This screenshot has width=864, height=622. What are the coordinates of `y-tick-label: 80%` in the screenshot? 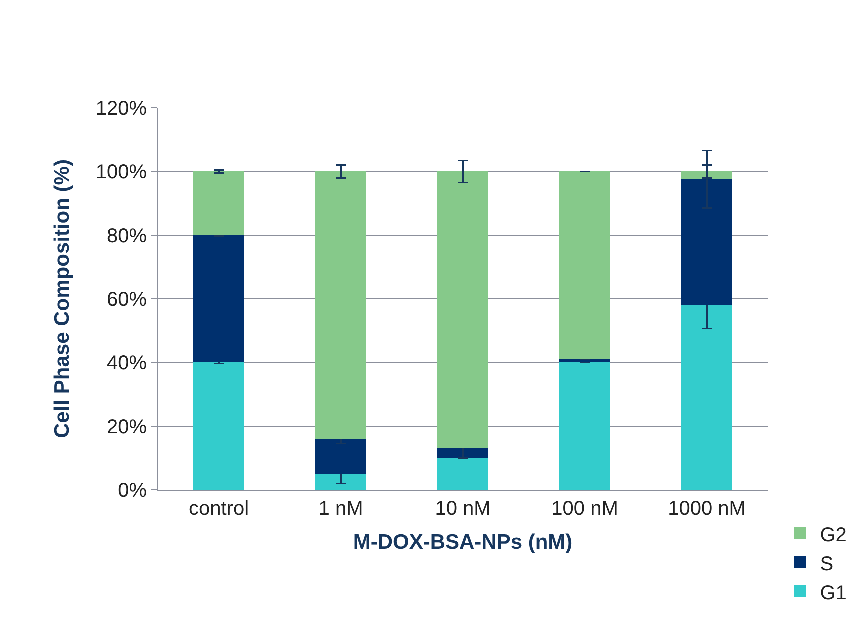 It's located at (127, 236).